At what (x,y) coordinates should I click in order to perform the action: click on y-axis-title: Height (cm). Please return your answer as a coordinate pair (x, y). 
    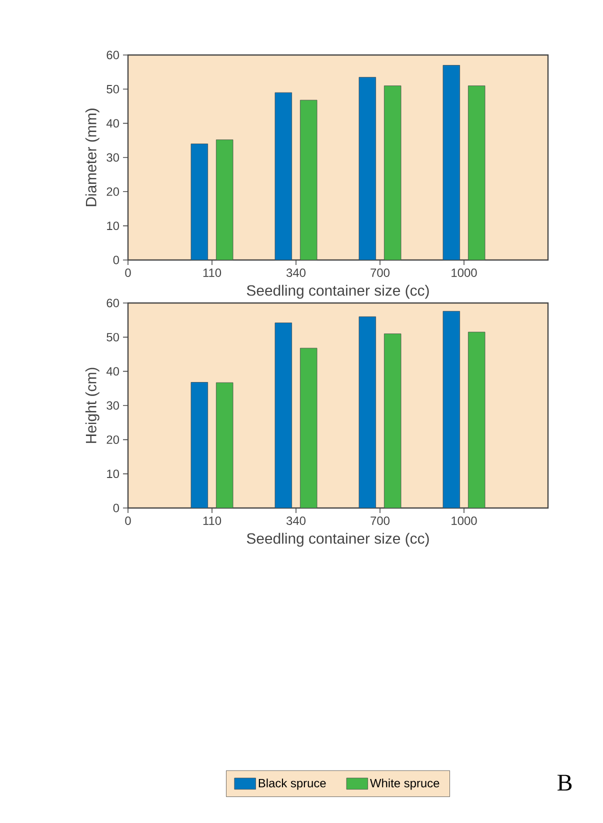
    Looking at the image, I should click on (92, 405).